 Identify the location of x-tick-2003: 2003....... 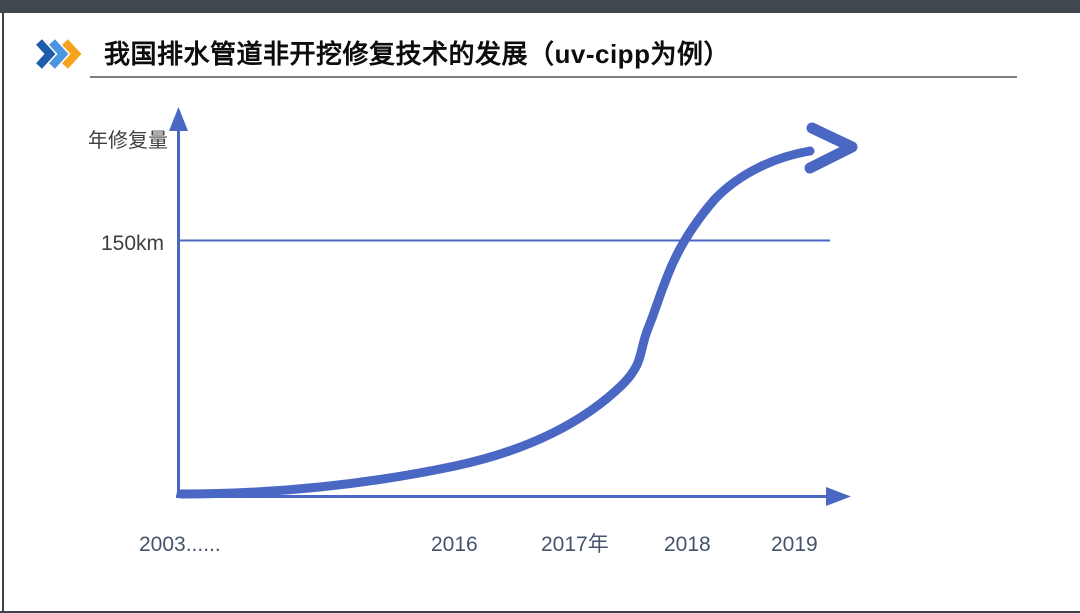
(180, 544).